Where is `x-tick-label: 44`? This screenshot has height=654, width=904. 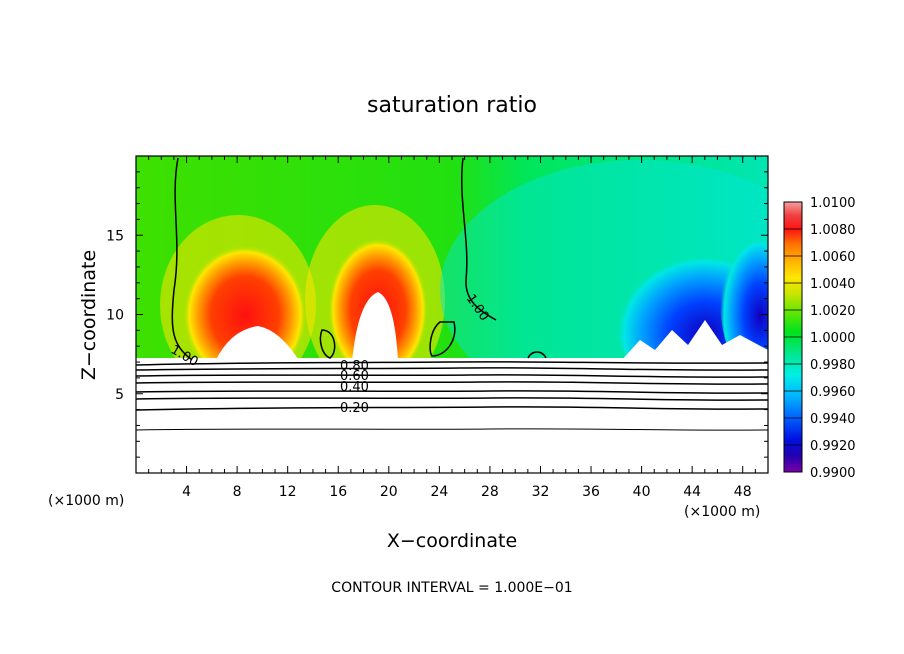 x-tick-label: 44 is located at coordinates (692, 492).